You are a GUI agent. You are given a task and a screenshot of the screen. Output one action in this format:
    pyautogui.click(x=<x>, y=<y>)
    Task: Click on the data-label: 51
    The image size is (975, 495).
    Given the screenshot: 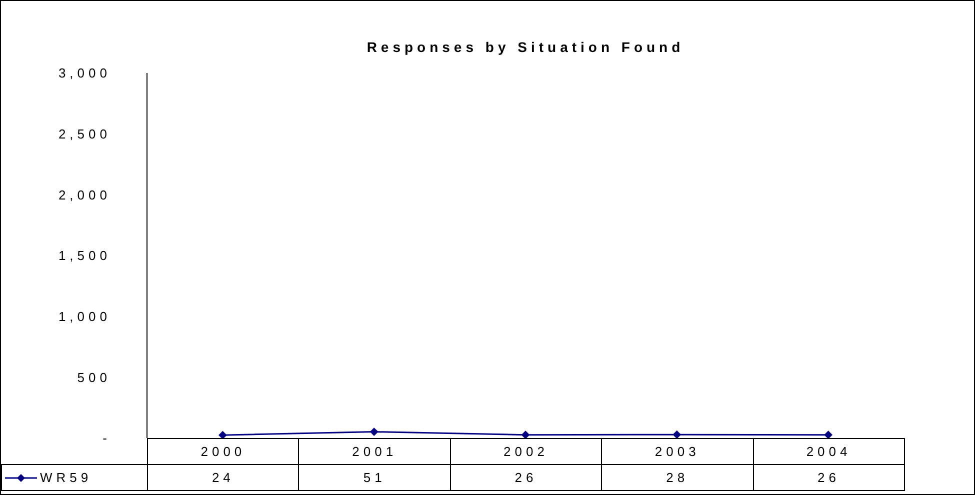 What is the action you would take?
    pyautogui.click(x=374, y=477)
    